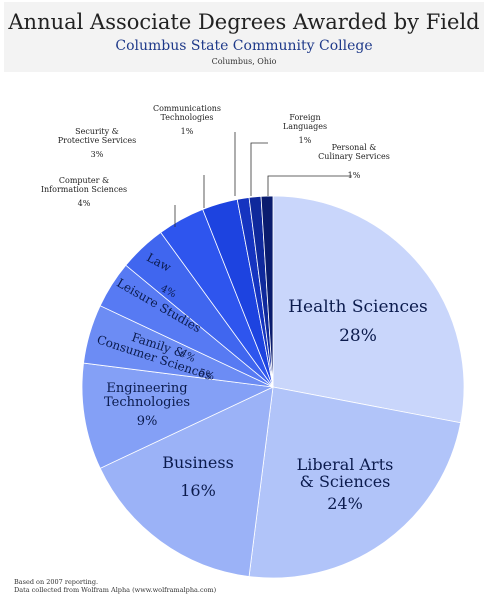 Image resolution: width=488 pixels, height=600 pixels. What do you see at coordinates (56, 582) in the screenshot?
I see `footnote-line-1: Based on 2007 reporting.` at bounding box center [56, 582].